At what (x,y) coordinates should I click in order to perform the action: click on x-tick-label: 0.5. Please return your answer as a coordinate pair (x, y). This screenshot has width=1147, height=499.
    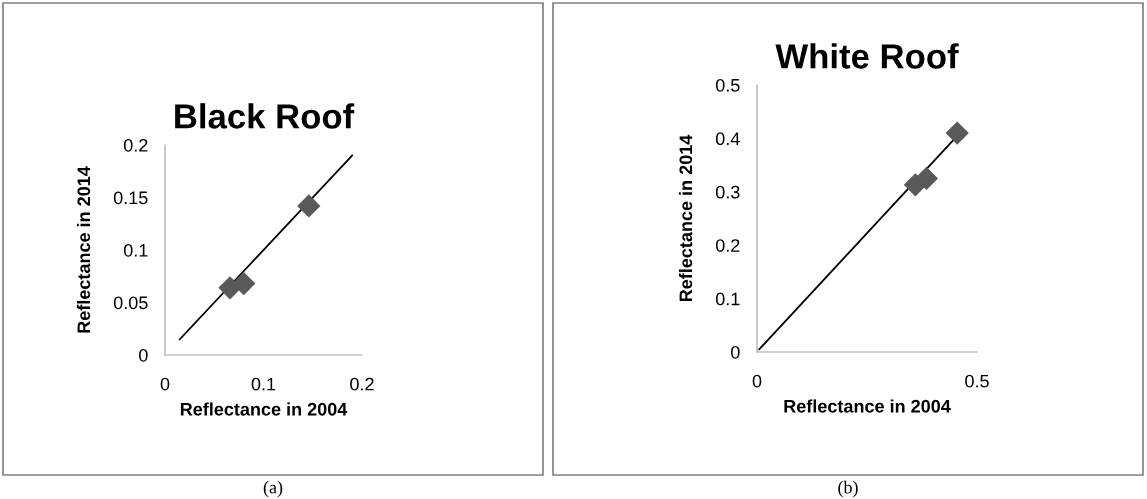
    Looking at the image, I should click on (977, 381).